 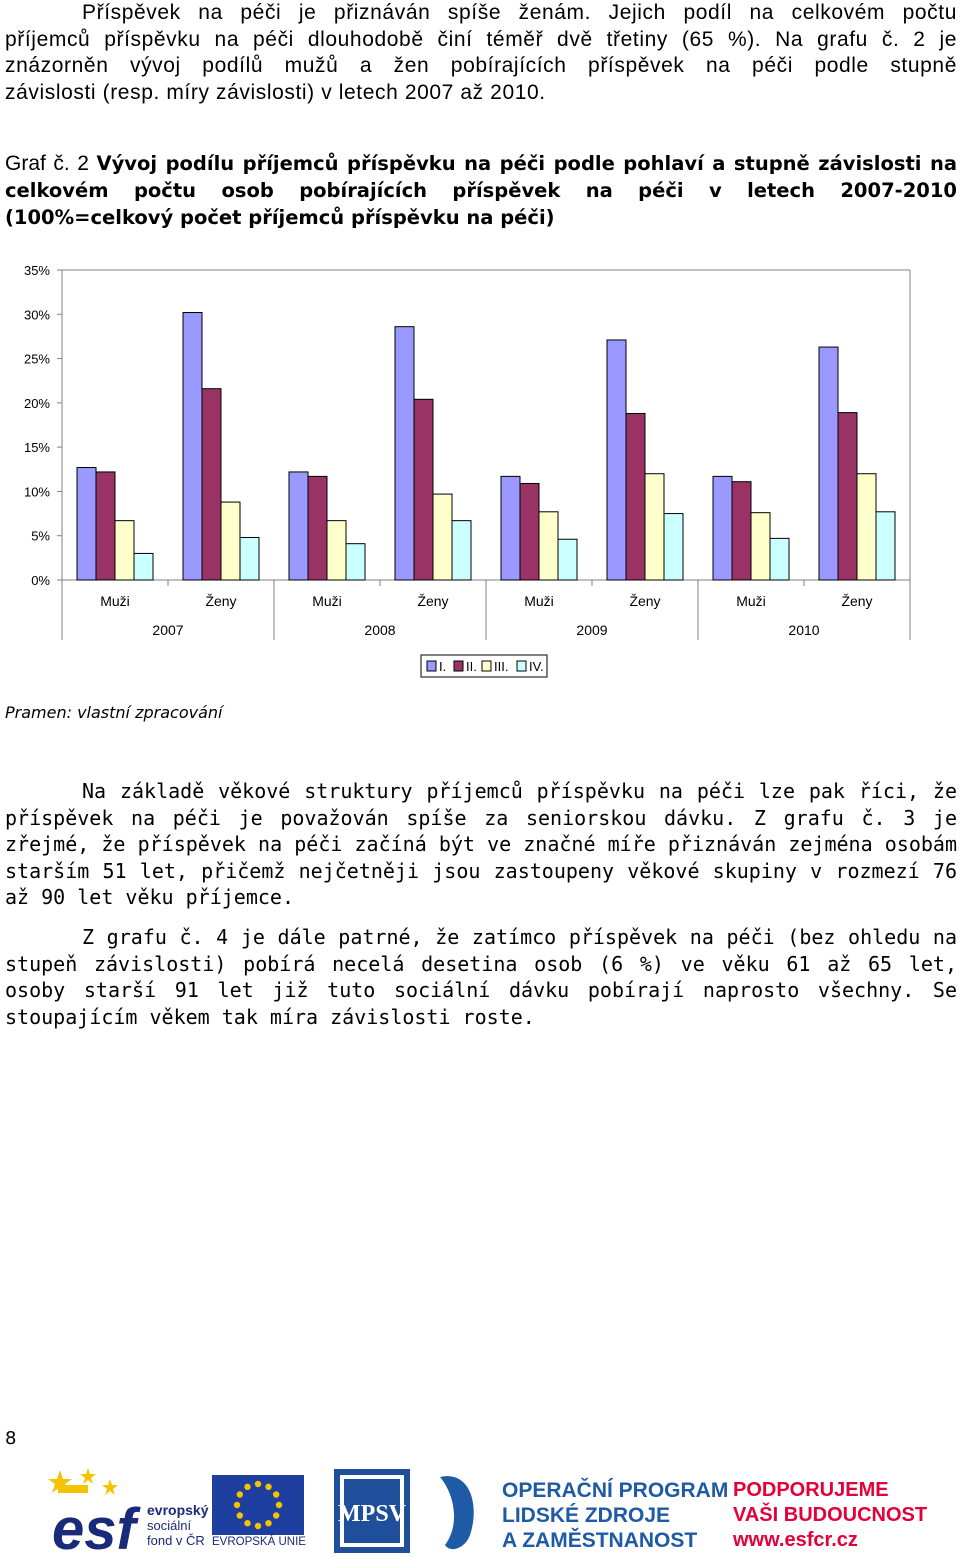 I want to click on eu-flag-logo, so click(x=258, y=1505).